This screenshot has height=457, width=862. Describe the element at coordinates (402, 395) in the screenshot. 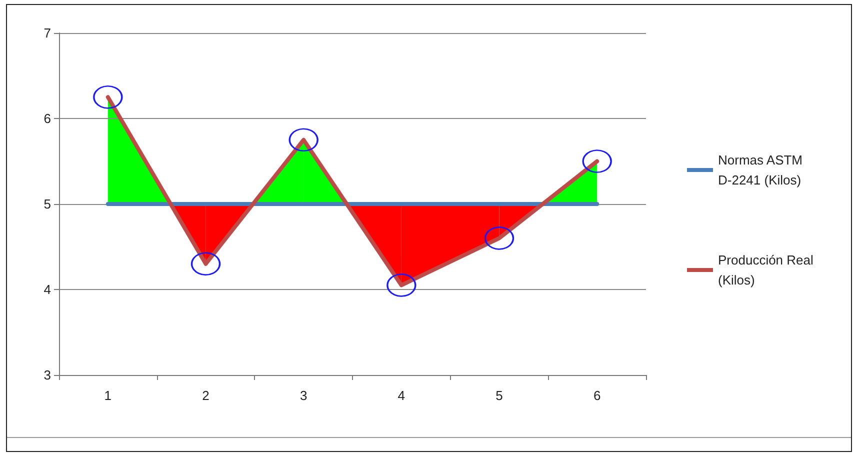

I see `x-tick-label: 4` at that location.